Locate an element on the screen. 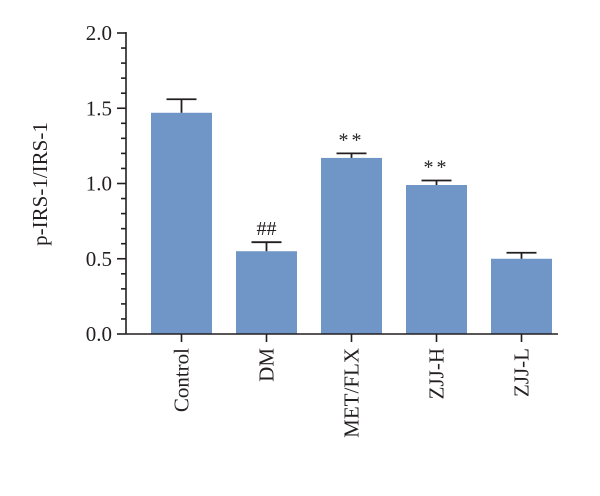  x-category-labels: Control DM MET/FLX ZJJ-H ZJJ-L is located at coordinates (352, 393).